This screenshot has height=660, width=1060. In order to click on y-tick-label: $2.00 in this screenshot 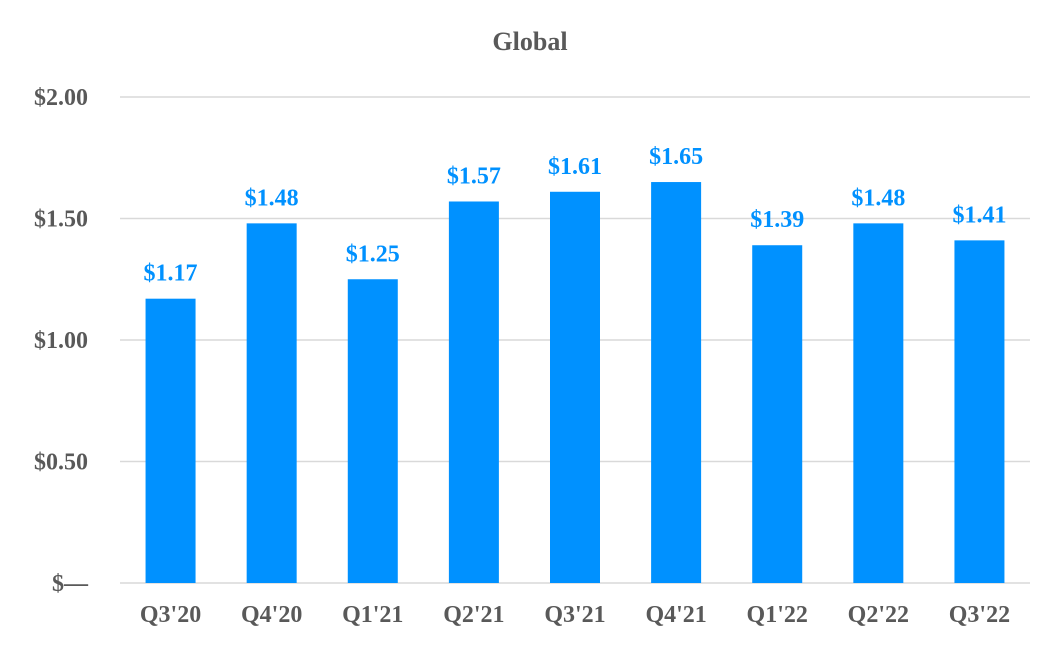, I will do `click(61, 98)`.